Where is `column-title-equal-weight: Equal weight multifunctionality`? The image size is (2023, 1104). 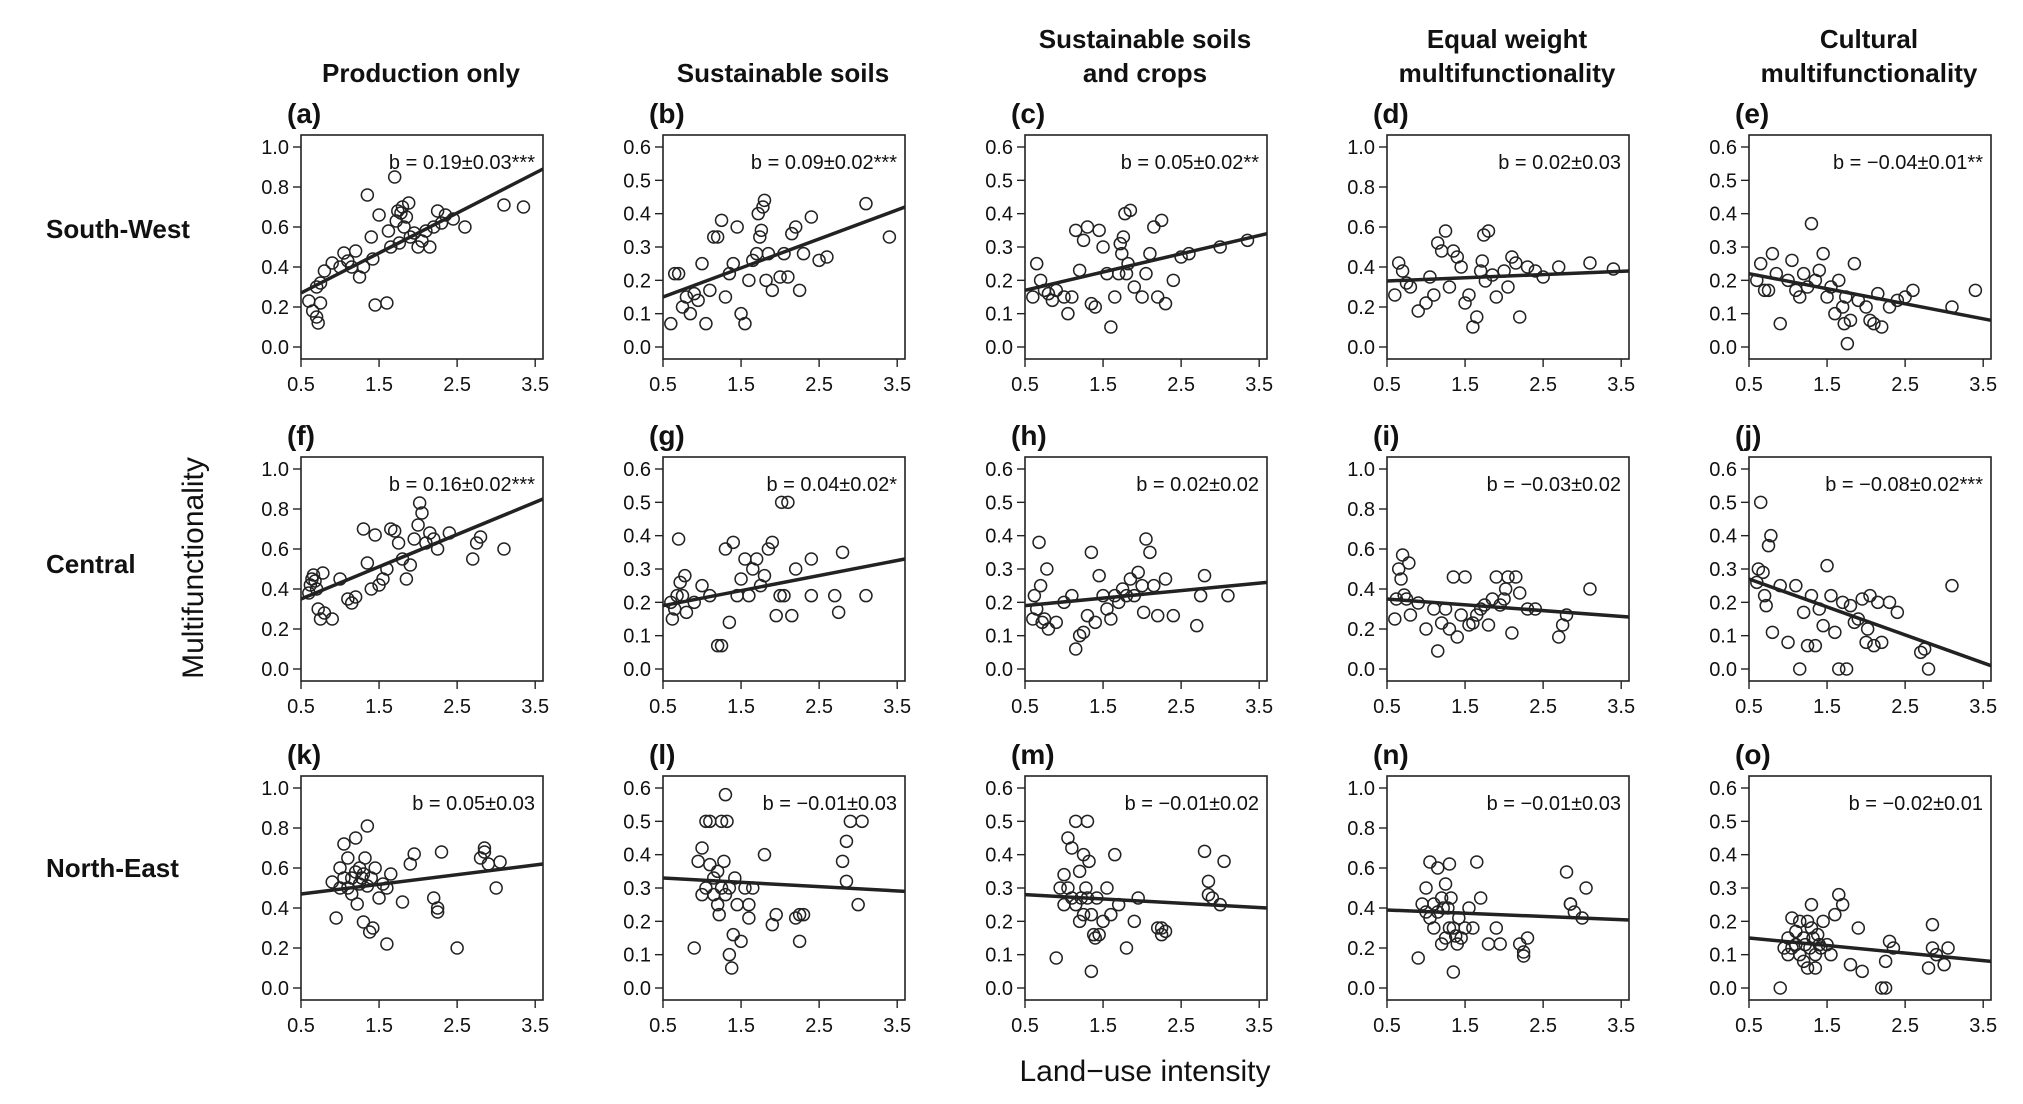
column-title-equal-weight: Equal weight multifunctionality is located at coordinates (1507, 56).